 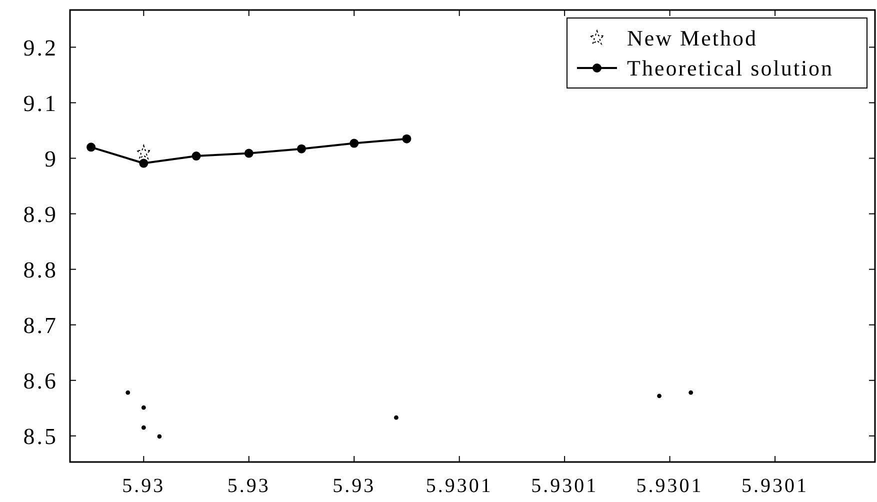 I want to click on y-tick-label: 8.5, so click(x=40, y=436).